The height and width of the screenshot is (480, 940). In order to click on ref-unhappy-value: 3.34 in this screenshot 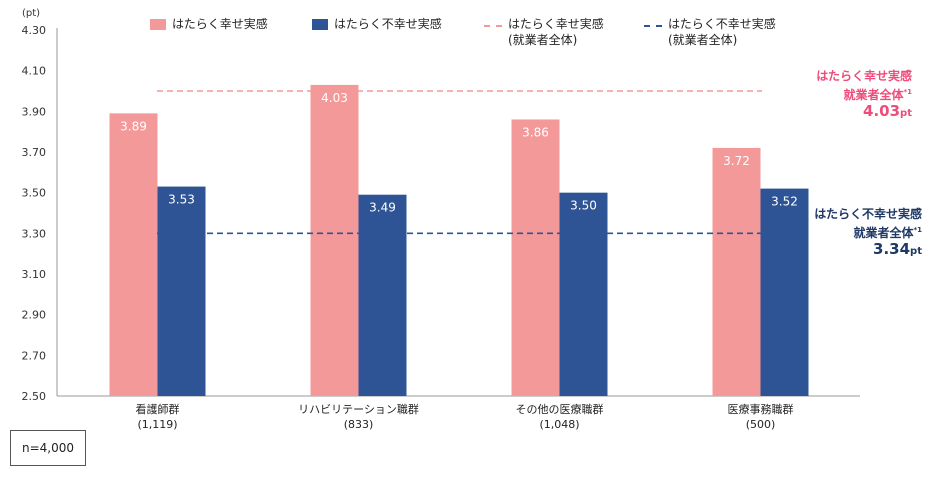, I will do `click(892, 249)`.